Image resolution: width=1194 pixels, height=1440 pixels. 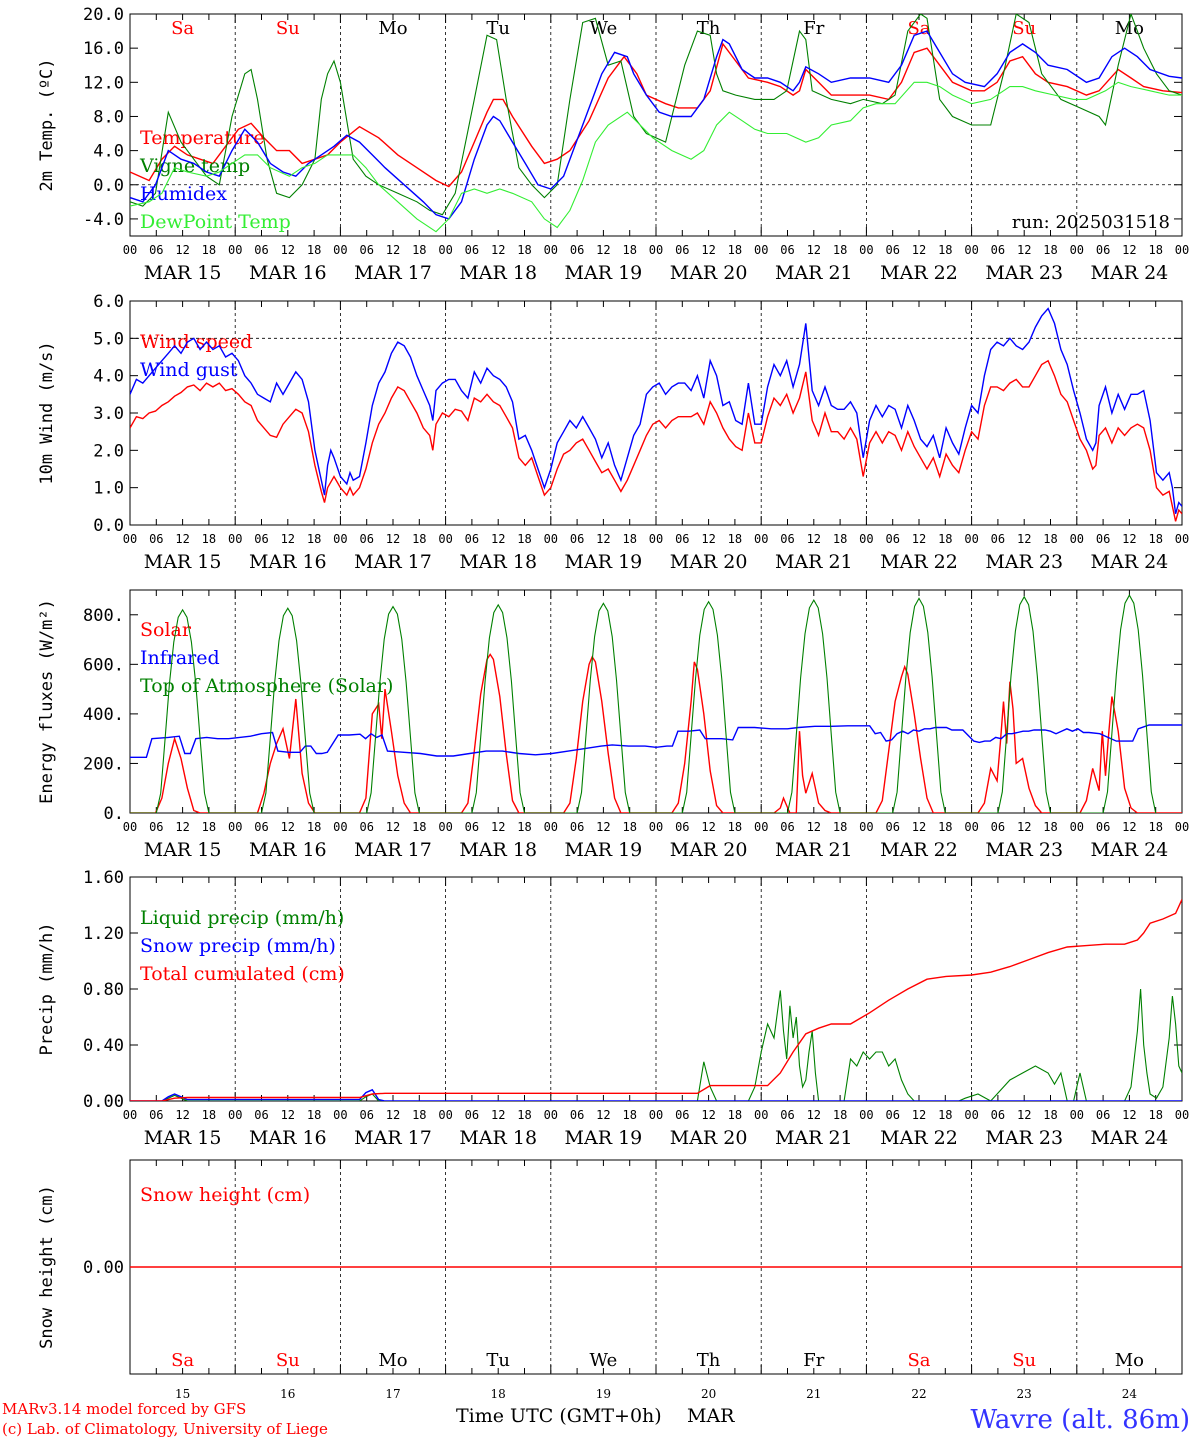 What do you see at coordinates (288, 850) in the screenshot?
I see `date-label: MAR 16` at bounding box center [288, 850].